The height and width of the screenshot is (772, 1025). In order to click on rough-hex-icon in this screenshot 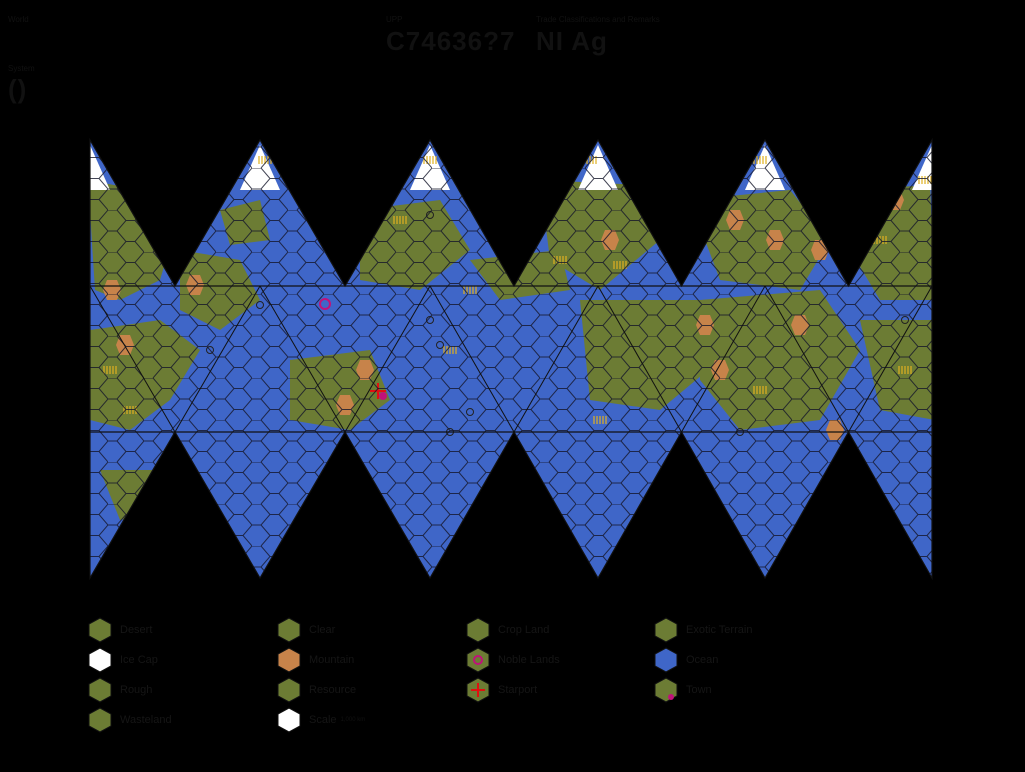, I will do `click(100, 690)`.